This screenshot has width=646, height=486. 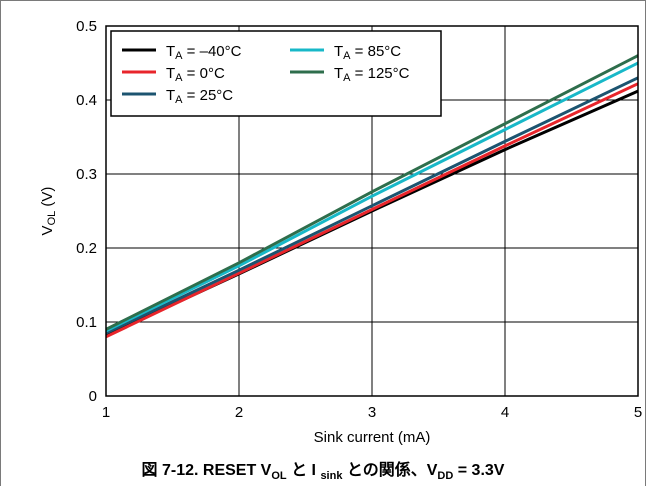 I want to click on y-axis-label-sub: OL, so click(x=52, y=218).